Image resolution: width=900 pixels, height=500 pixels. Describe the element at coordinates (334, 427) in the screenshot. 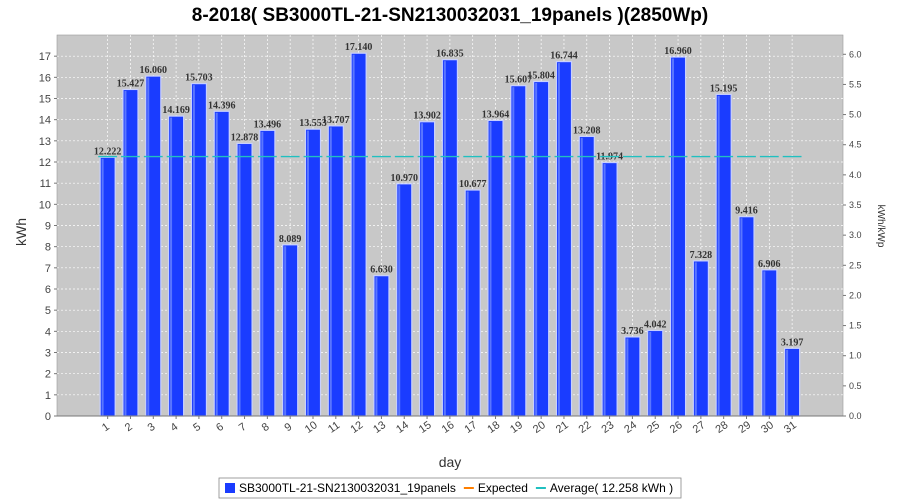

I see `x-tick-label: 11` at that location.